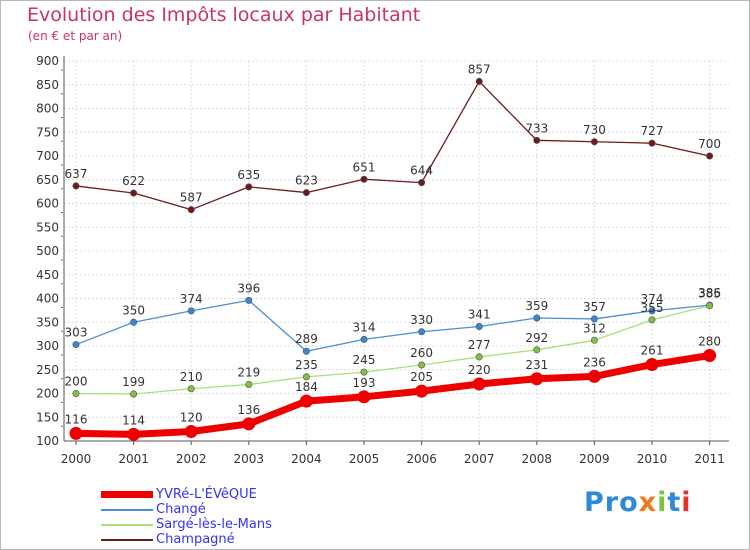 The width and height of the screenshot is (750, 550). I want to click on data-label-sarge: 200, so click(76, 382).